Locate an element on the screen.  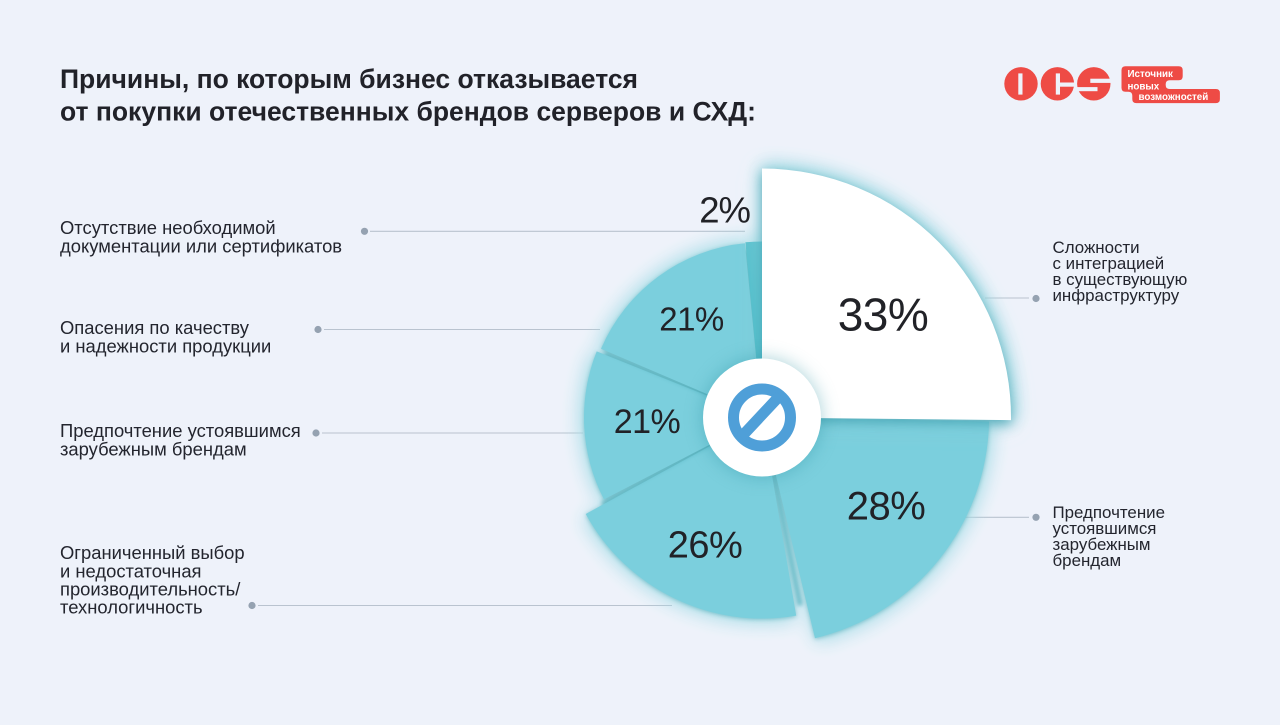
svg-text: технологичность is located at coordinates (131, 607).